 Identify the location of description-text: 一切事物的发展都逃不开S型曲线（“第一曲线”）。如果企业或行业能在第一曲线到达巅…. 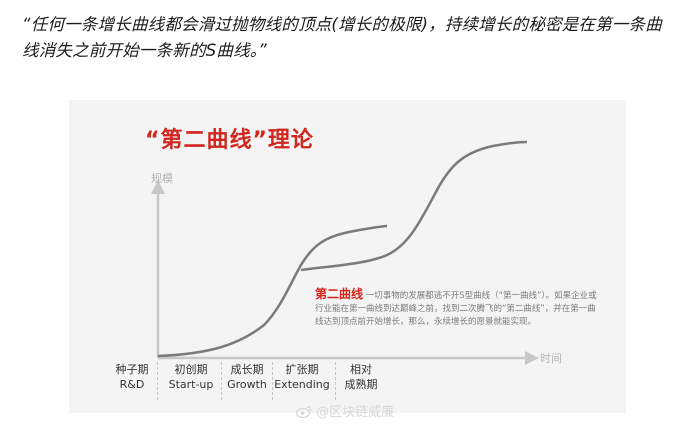
(456, 309).